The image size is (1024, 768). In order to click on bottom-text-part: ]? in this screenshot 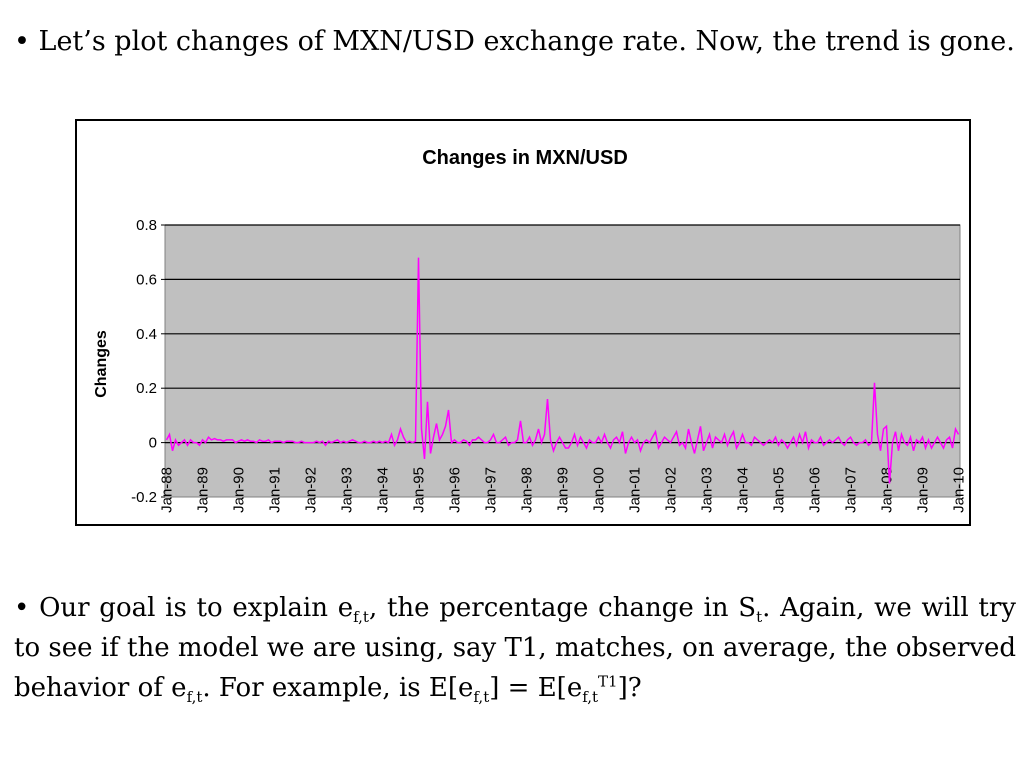, I will do `click(629, 688)`.